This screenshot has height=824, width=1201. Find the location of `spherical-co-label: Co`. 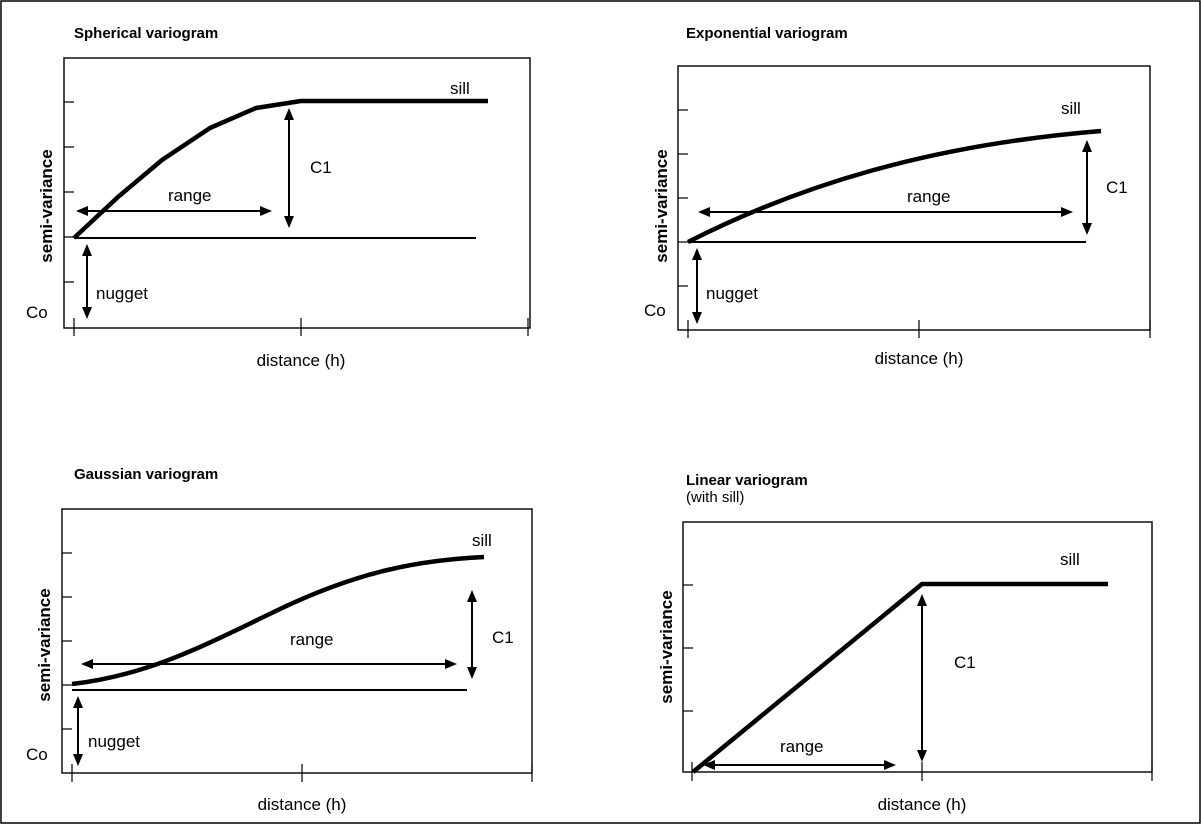

spherical-co-label: Co is located at coordinates (37, 312).